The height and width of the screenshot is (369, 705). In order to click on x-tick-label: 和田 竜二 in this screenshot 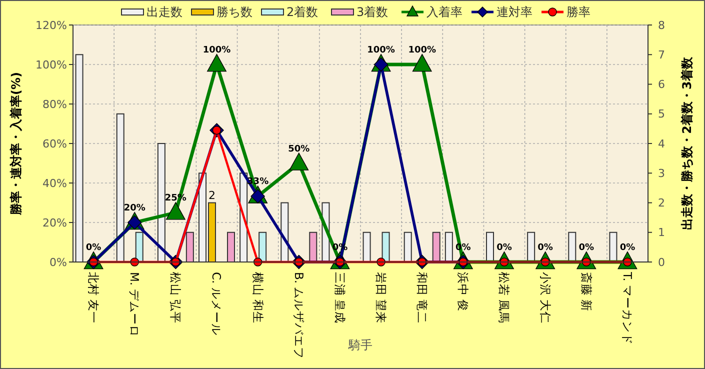, I will do `click(422, 298)`.